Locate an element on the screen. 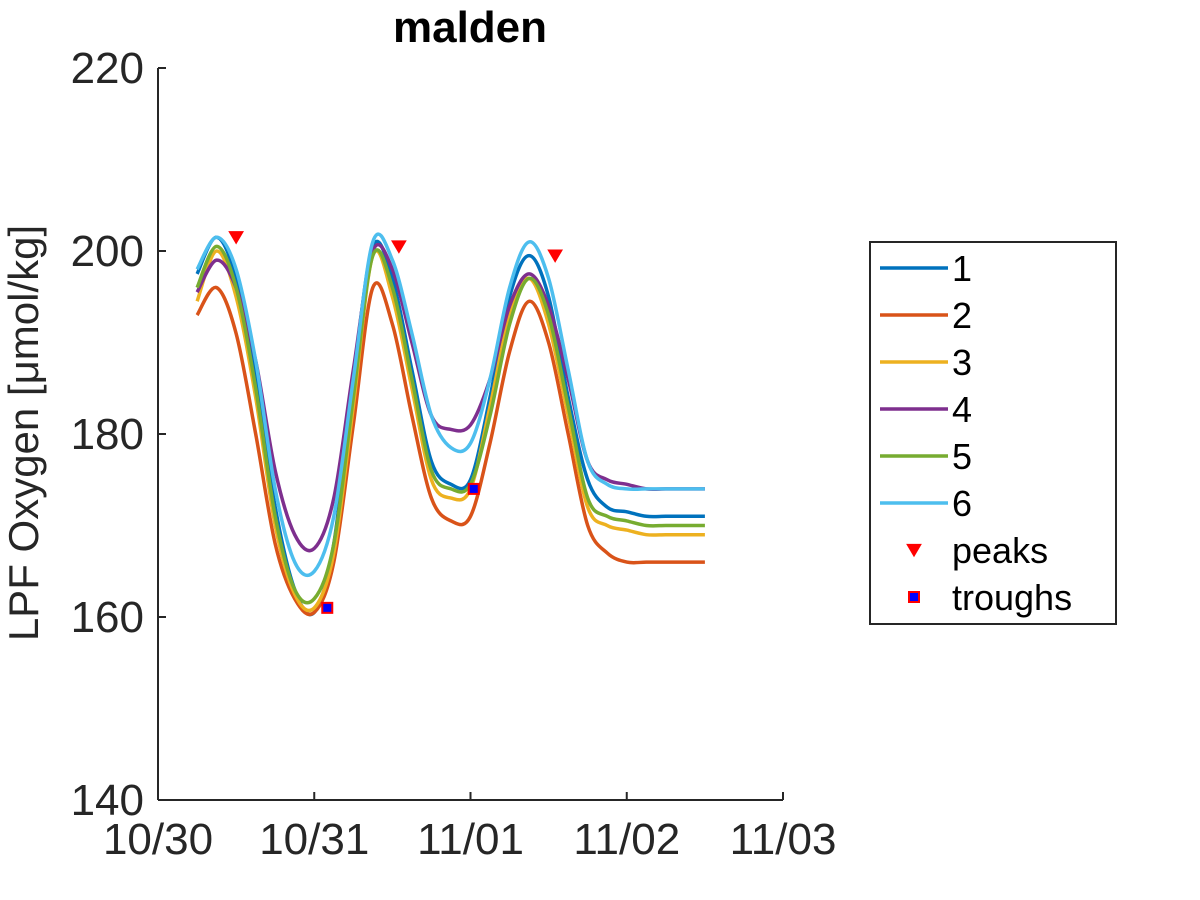 The image size is (1200, 900). legend-label-4: 4 is located at coordinates (962, 409).